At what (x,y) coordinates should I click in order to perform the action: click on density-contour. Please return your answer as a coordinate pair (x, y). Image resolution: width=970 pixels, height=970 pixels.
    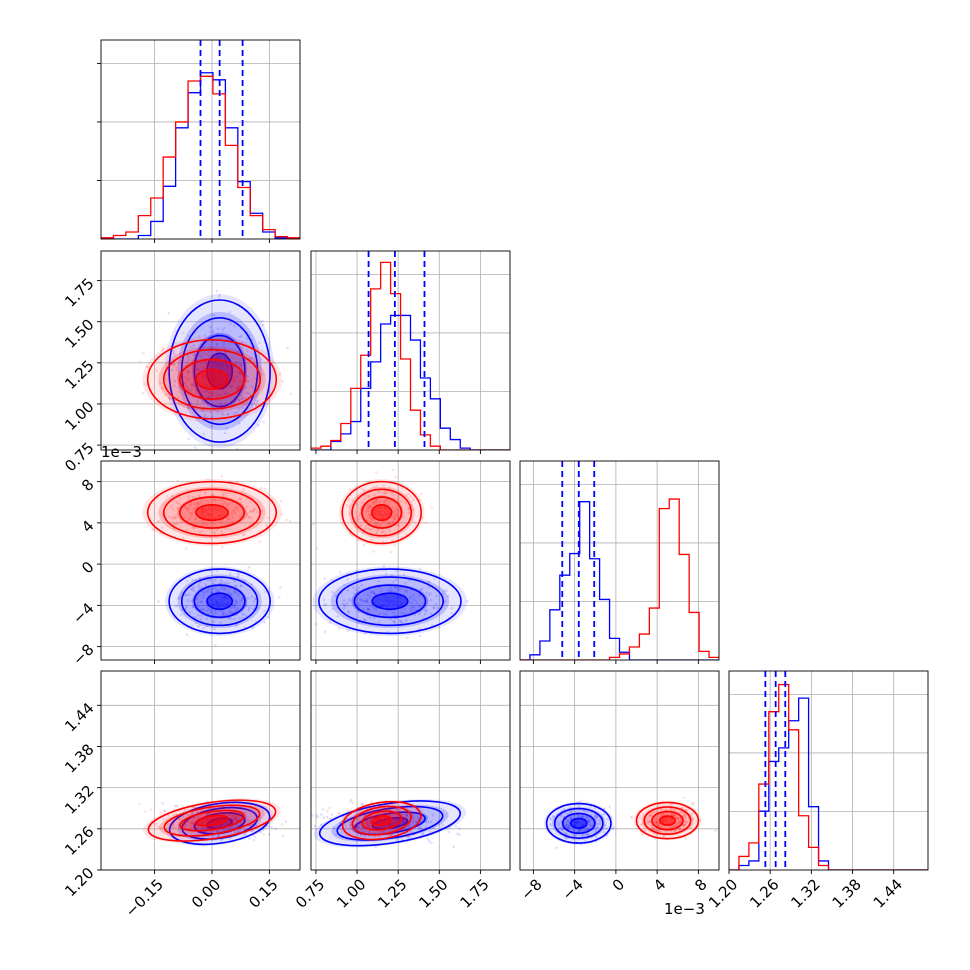
    Looking at the image, I should click on (381, 820).